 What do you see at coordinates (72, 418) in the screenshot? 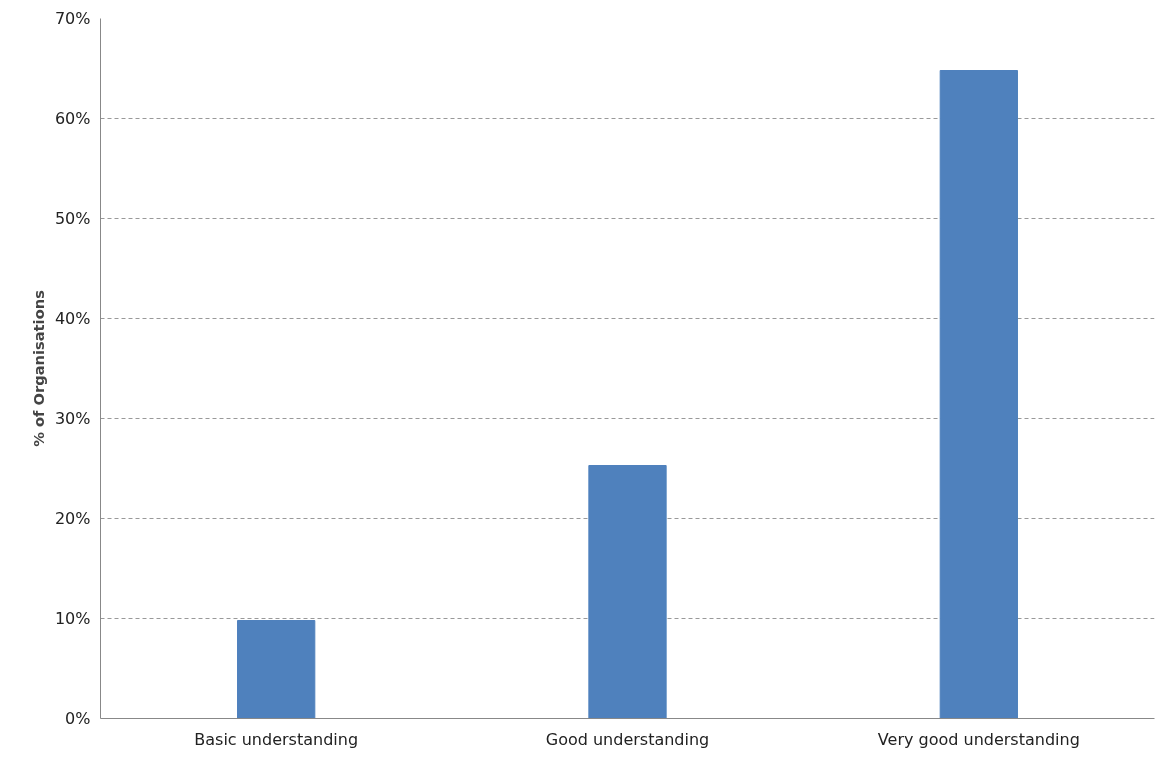
I see `y-tick-label: 30%` at bounding box center [72, 418].